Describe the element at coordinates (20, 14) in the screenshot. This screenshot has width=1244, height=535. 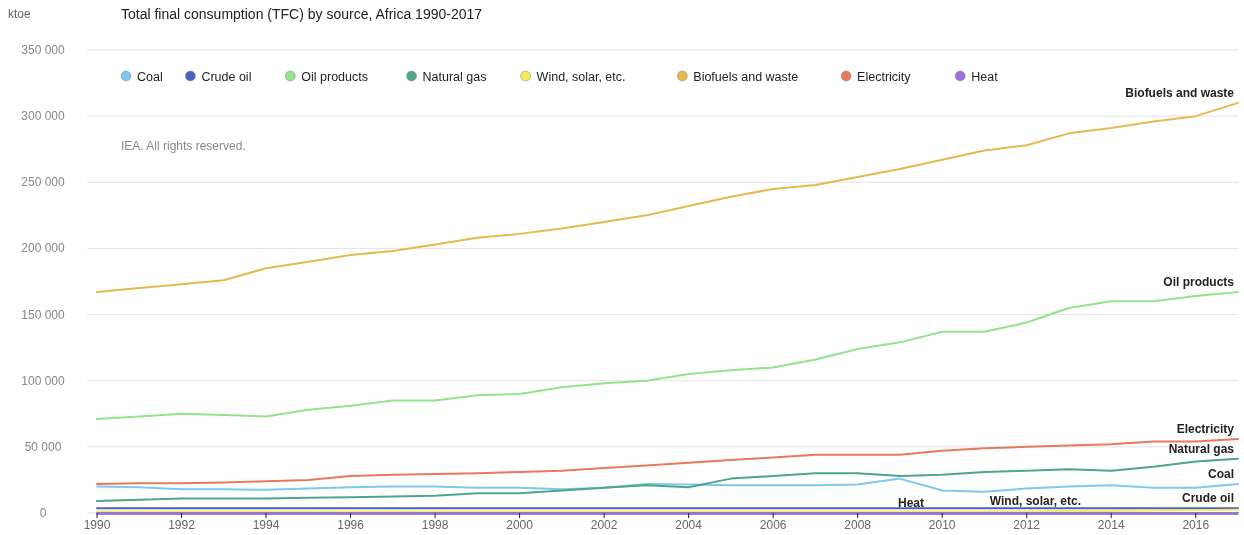
I see `y-axis-title: ktoe` at that location.